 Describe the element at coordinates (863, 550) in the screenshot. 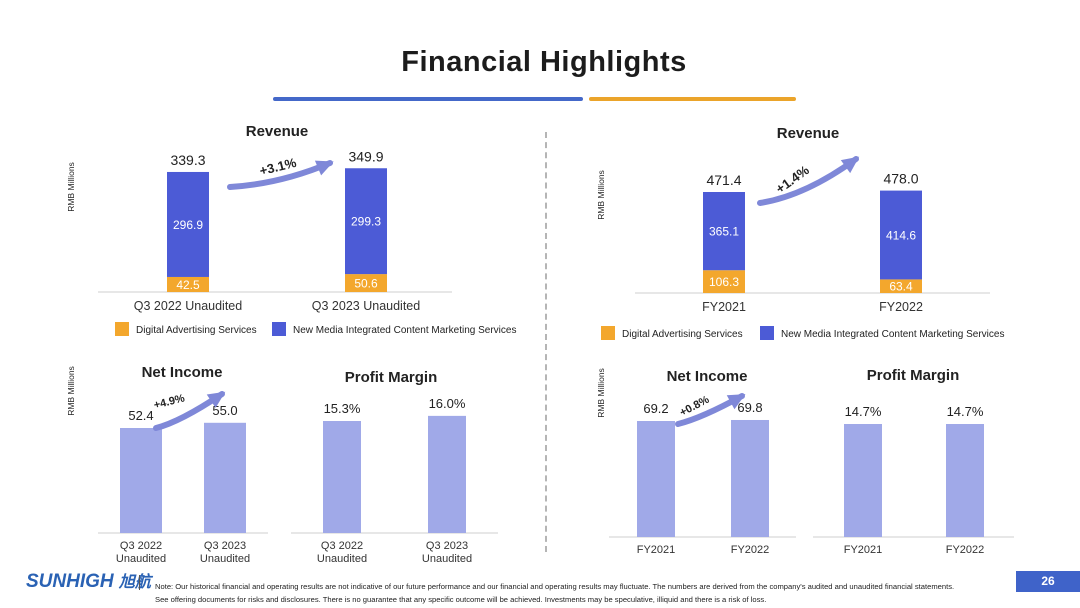

I see `profit-margin-fy-category-label: FY2021` at that location.